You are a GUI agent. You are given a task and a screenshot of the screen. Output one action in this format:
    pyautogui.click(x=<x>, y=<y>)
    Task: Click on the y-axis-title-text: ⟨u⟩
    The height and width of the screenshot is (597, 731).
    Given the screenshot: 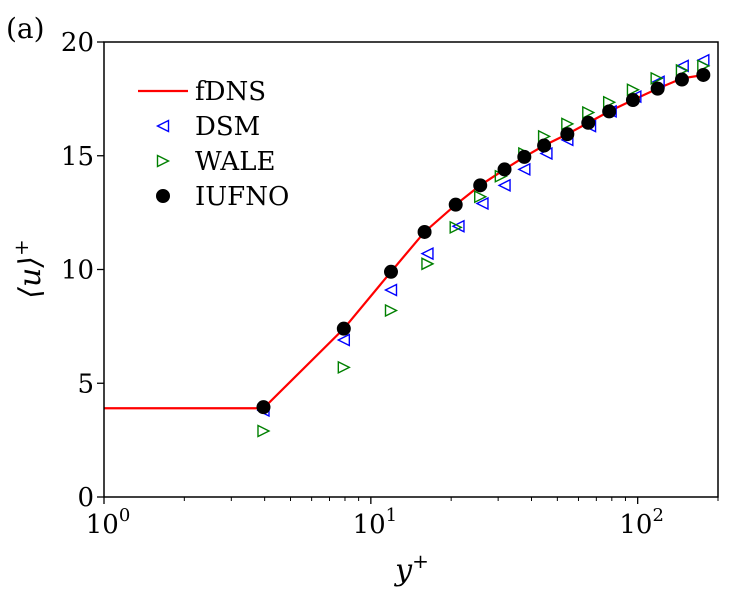 What is the action you would take?
    pyautogui.click(x=30, y=277)
    